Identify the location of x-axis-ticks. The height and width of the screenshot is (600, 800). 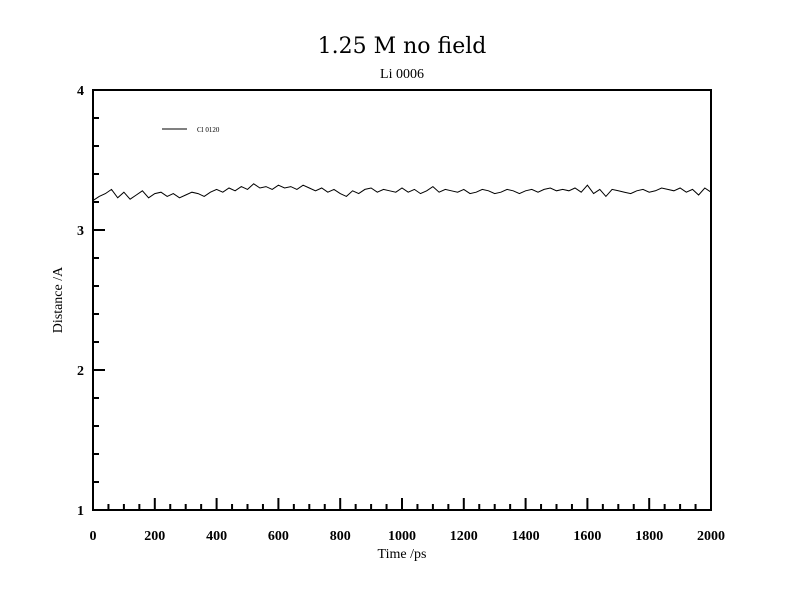
(402, 504).